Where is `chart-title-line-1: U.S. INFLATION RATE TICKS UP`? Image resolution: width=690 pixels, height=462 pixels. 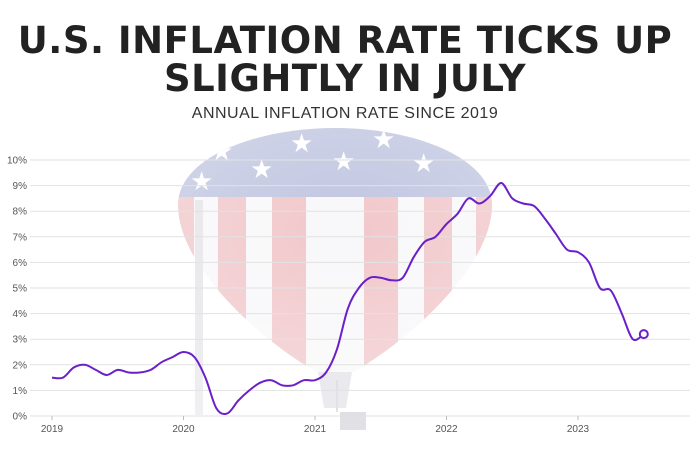
chart-title-line-1: U.S. INFLATION RATE TICKS UP is located at coordinates (345, 40).